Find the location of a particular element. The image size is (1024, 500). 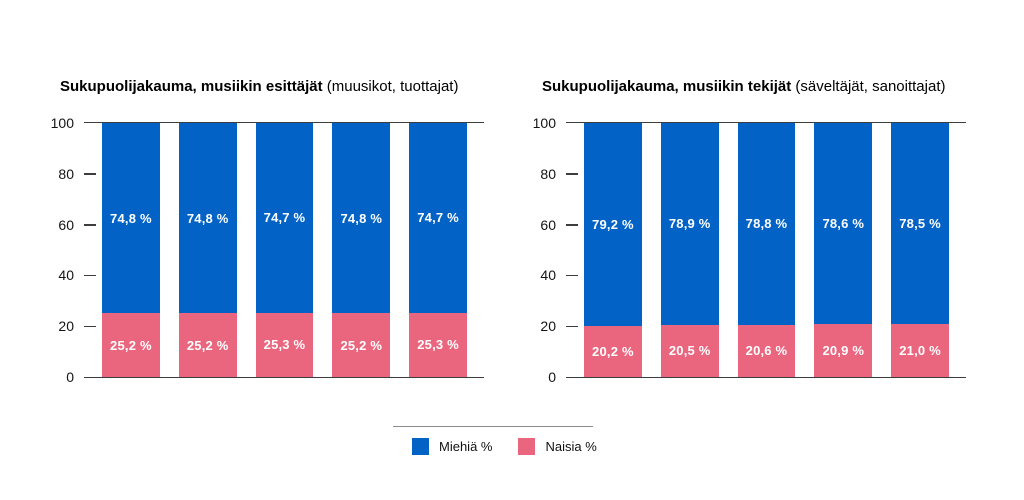

bar-segment-women: 20,5 % is located at coordinates (689, 350).